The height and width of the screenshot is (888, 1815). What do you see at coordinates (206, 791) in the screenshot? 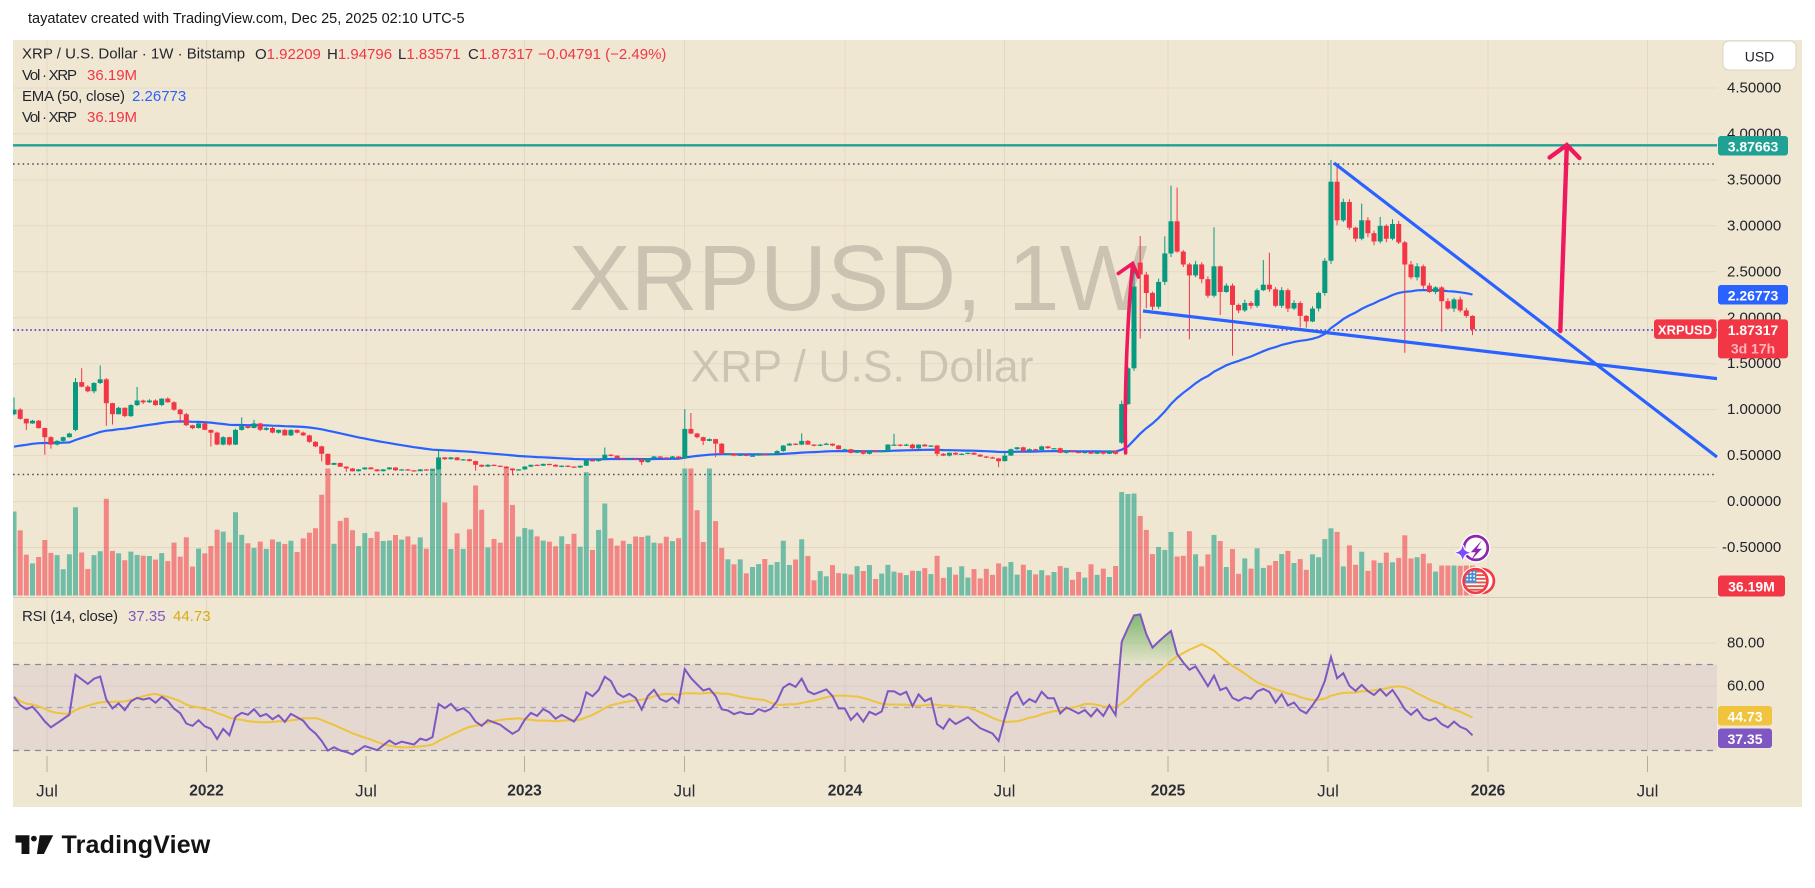
I see `svg-text: 2022` at bounding box center [206, 791].